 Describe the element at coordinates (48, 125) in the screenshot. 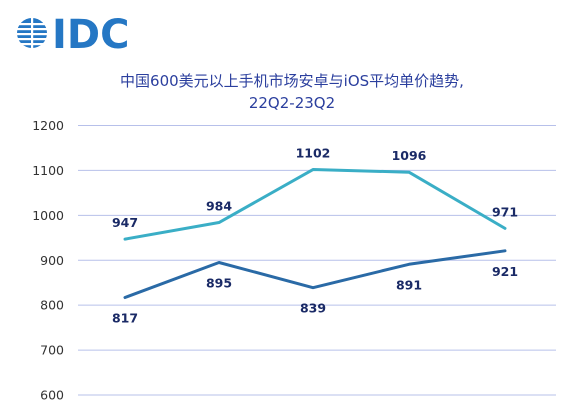

I see `y-tick-label: 1200` at that location.